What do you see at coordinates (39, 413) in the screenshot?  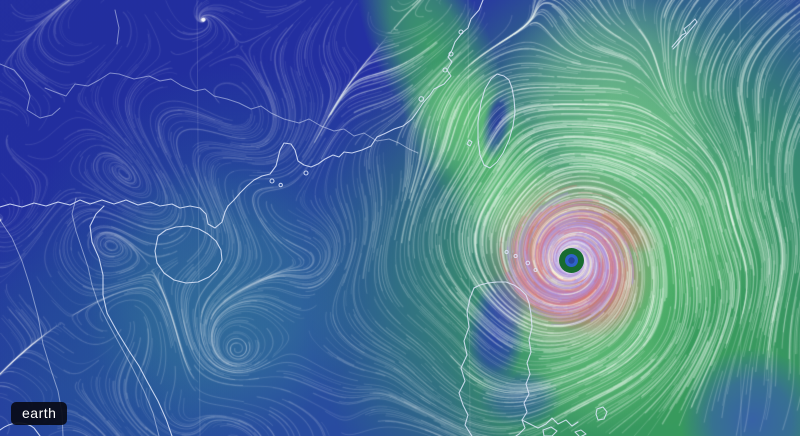 I see `earth-menu-button: earth` at bounding box center [39, 413].